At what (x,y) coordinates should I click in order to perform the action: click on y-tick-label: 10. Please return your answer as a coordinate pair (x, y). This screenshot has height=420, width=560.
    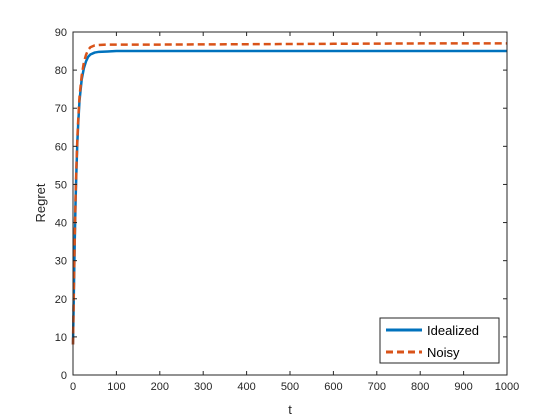
    Looking at the image, I should click on (61, 338).